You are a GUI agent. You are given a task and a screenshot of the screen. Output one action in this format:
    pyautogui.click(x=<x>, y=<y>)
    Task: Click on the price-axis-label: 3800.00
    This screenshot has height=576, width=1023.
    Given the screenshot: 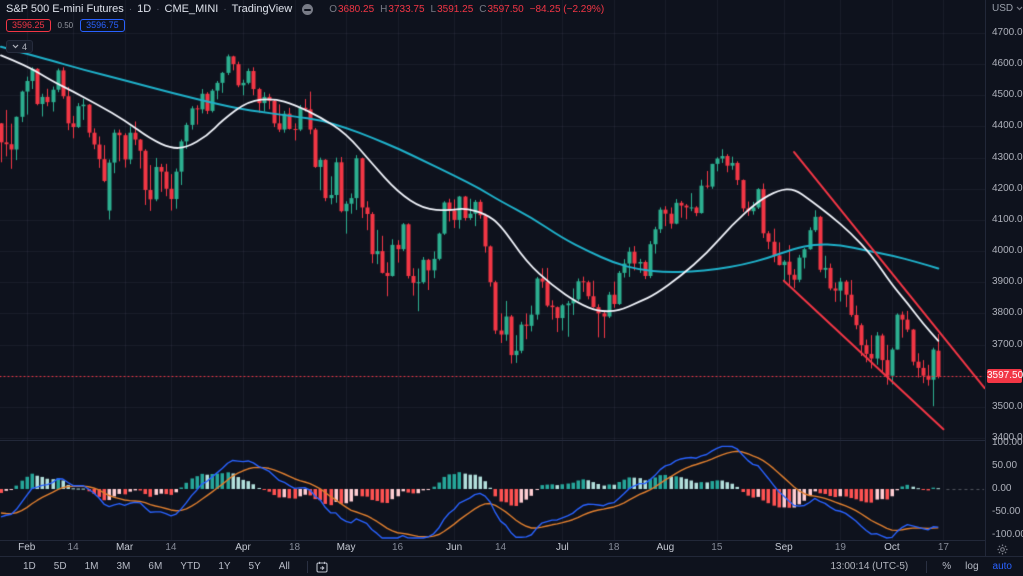 What is the action you would take?
    pyautogui.click(x=1007, y=313)
    